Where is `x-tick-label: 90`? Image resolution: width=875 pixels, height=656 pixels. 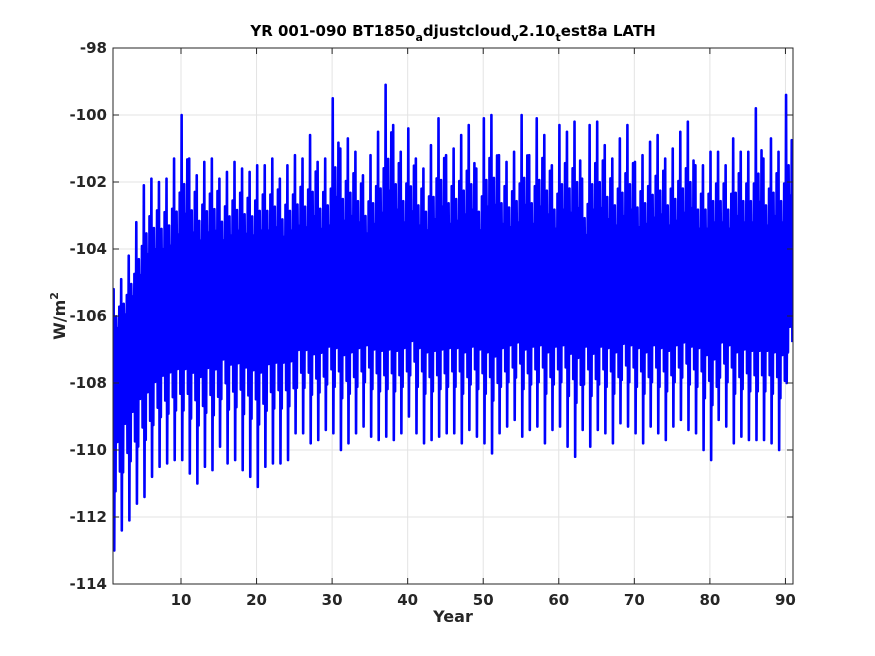 x-tick-label: 90 is located at coordinates (785, 600).